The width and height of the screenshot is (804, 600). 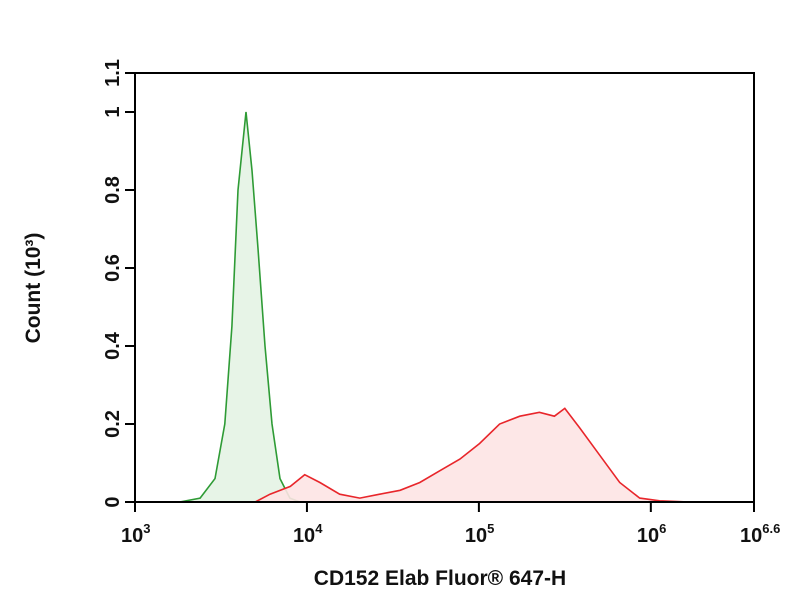 I want to click on y-tick-label: 1.1, so click(x=113, y=73).